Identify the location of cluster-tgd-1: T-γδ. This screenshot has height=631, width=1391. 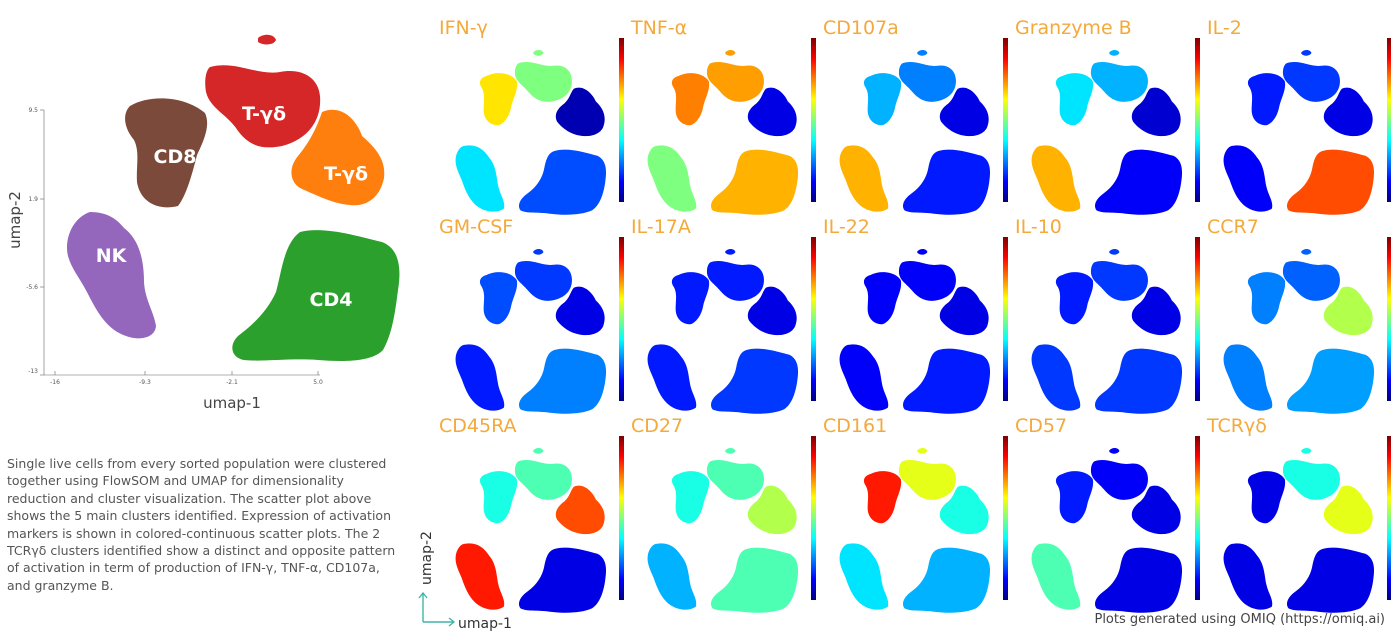
(263, 91).